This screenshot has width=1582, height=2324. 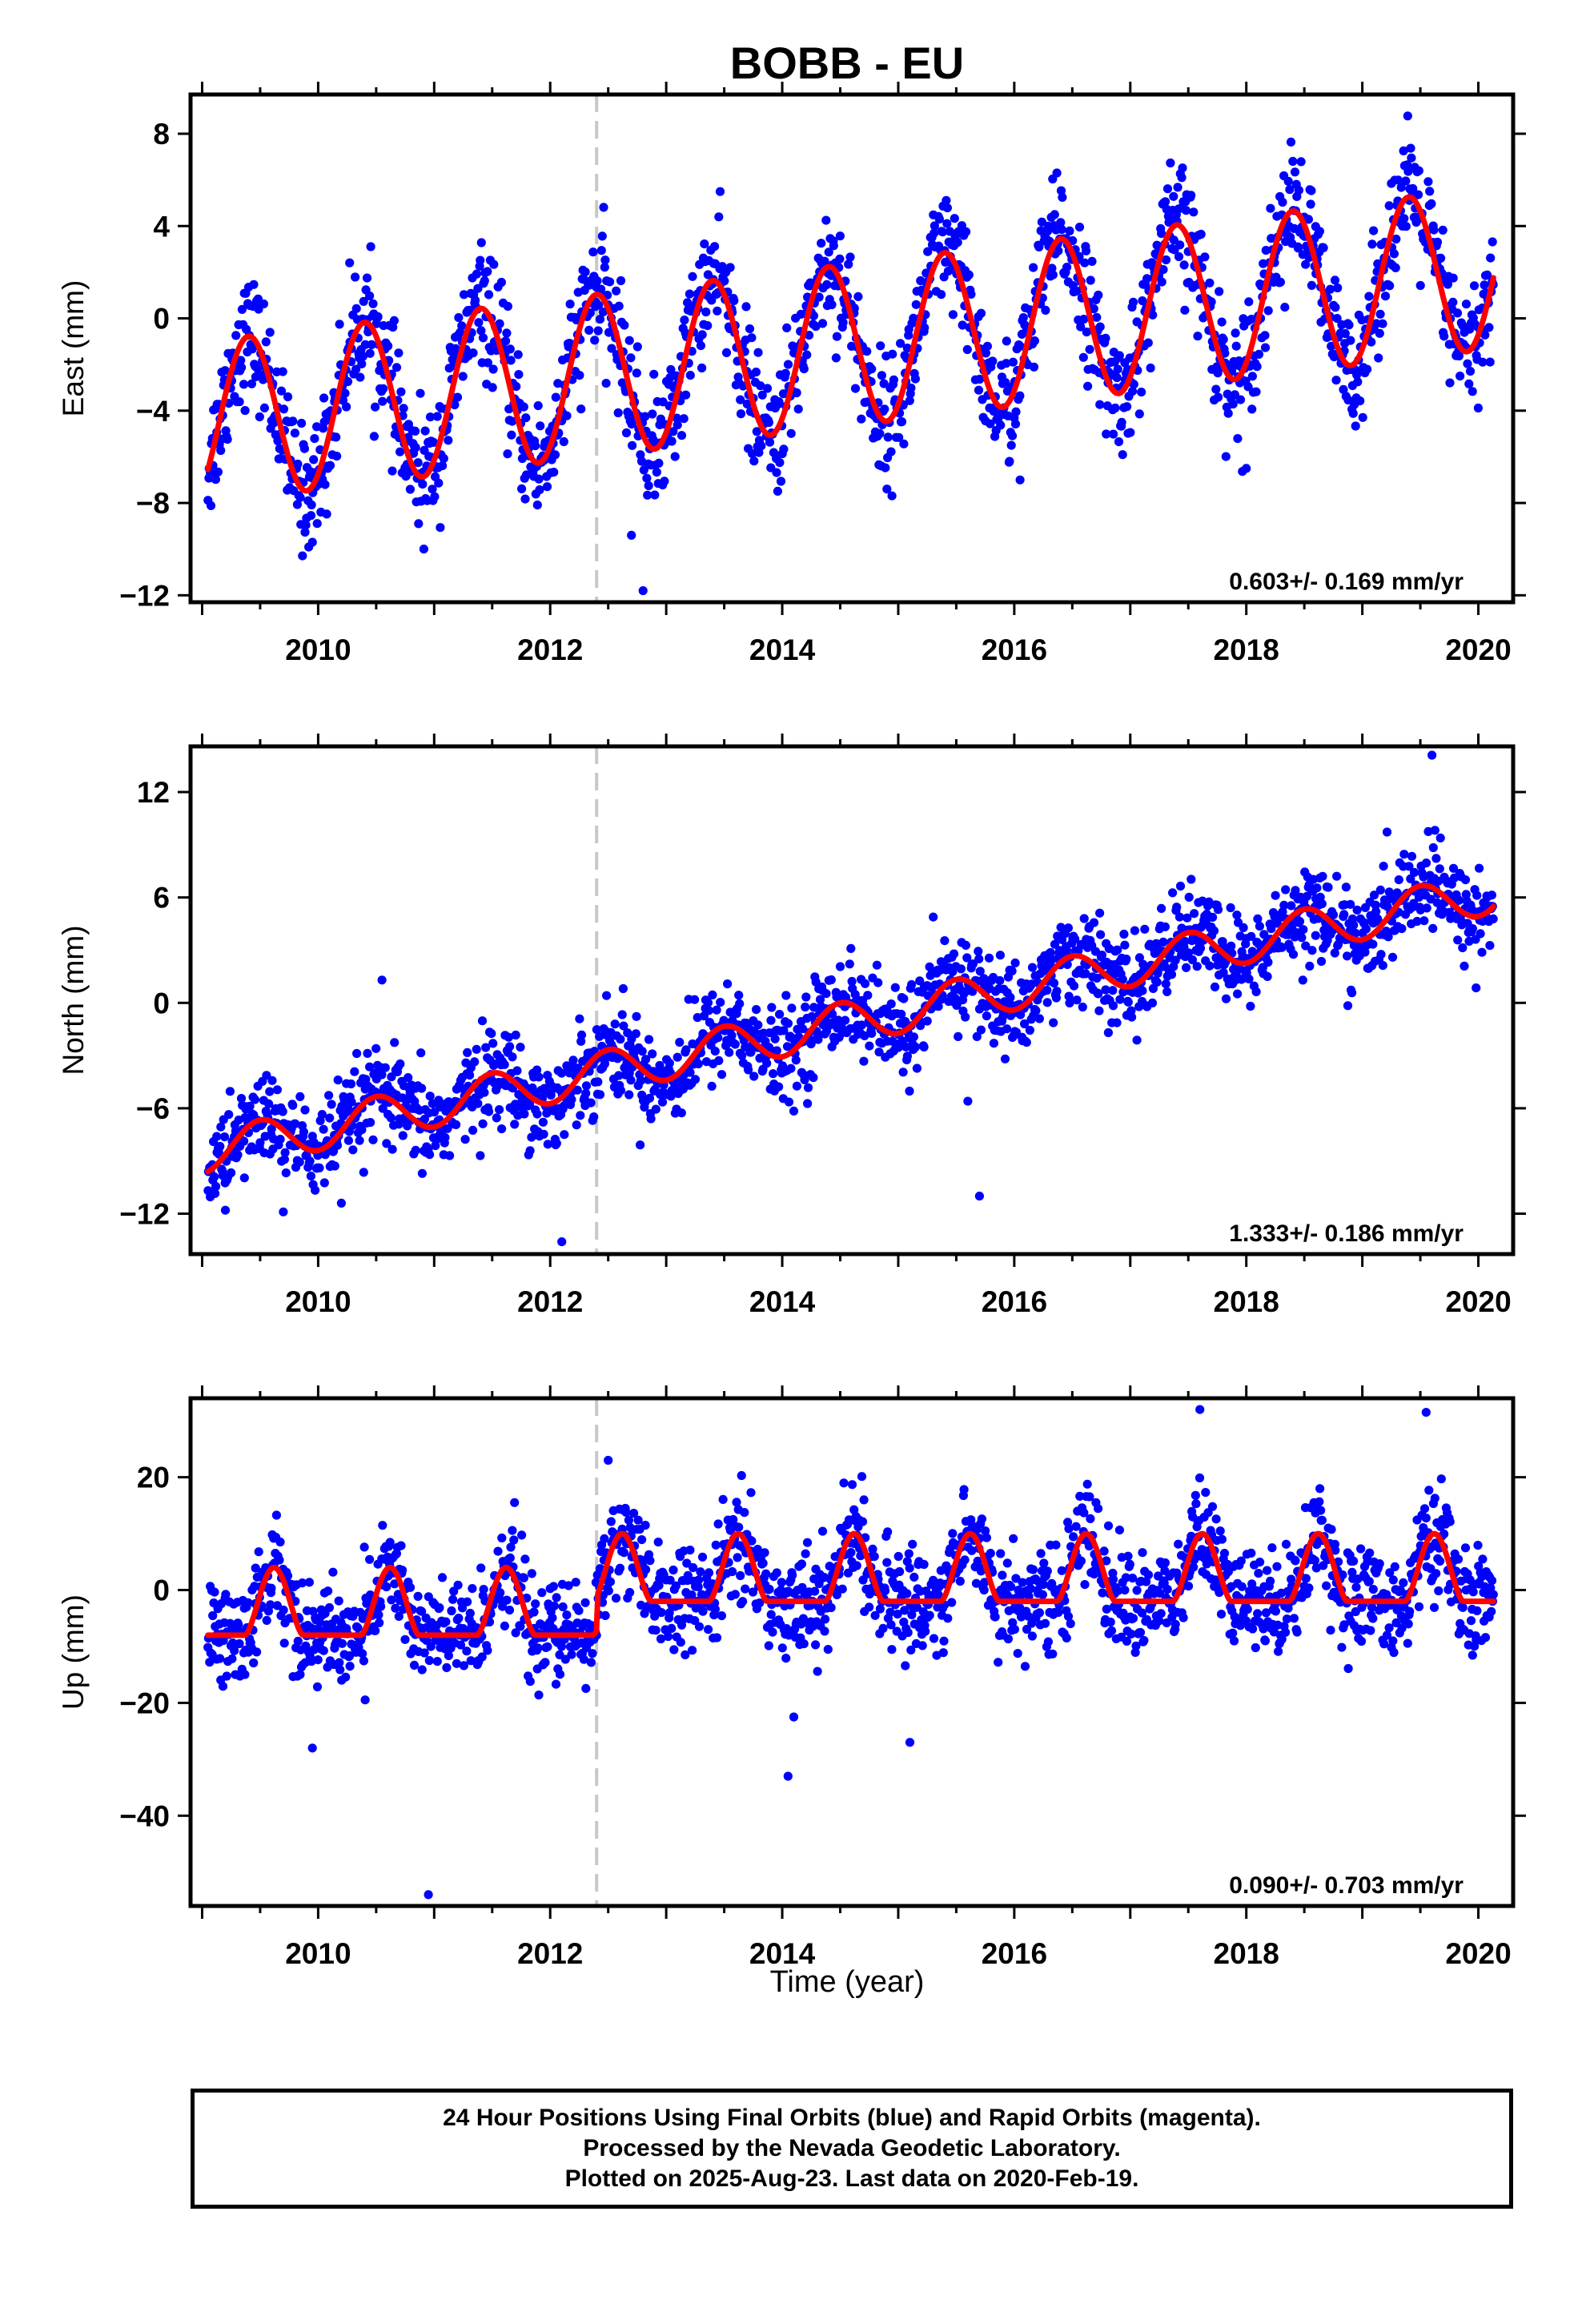 What do you see at coordinates (154, 792) in the screenshot?
I see `north-ytick-label: 12` at bounding box center [154, 792].